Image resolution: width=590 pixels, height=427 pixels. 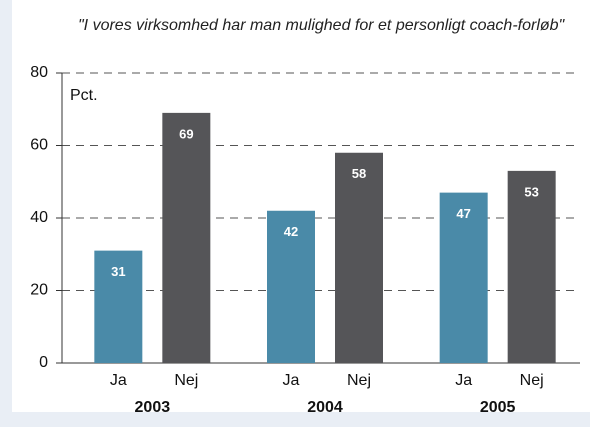 What do you see at coordinates (359, 173) in the screenshot?
I see `value-label: 58` at bounding box center [359, 173].